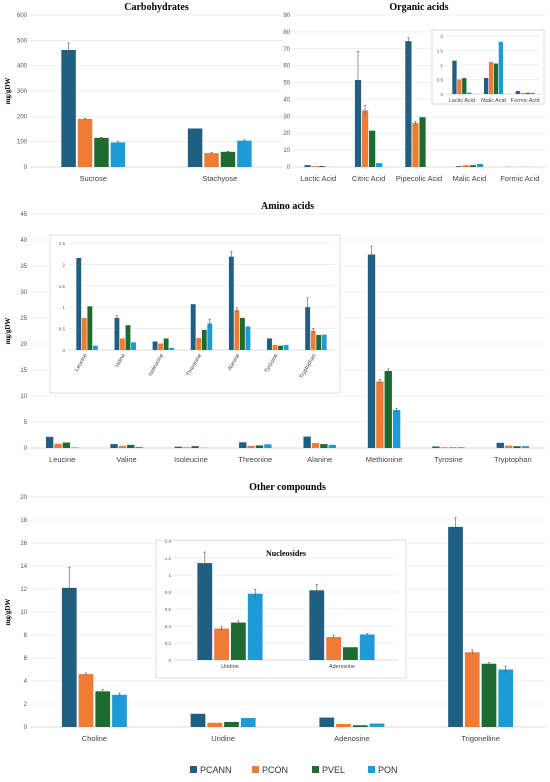  Describe the element at coordinates (418, 7) in the screenshot. I see `chart-title: Organic acids` at that location.